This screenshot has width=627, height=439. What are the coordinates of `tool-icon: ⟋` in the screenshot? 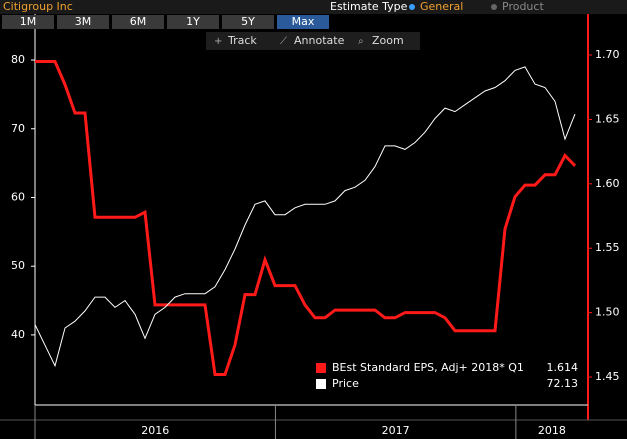 It's located at (283, 41).